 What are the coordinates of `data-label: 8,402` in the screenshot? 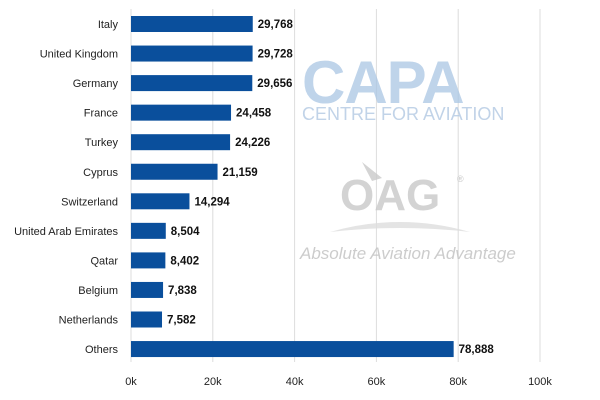 It's located at (184, 261).